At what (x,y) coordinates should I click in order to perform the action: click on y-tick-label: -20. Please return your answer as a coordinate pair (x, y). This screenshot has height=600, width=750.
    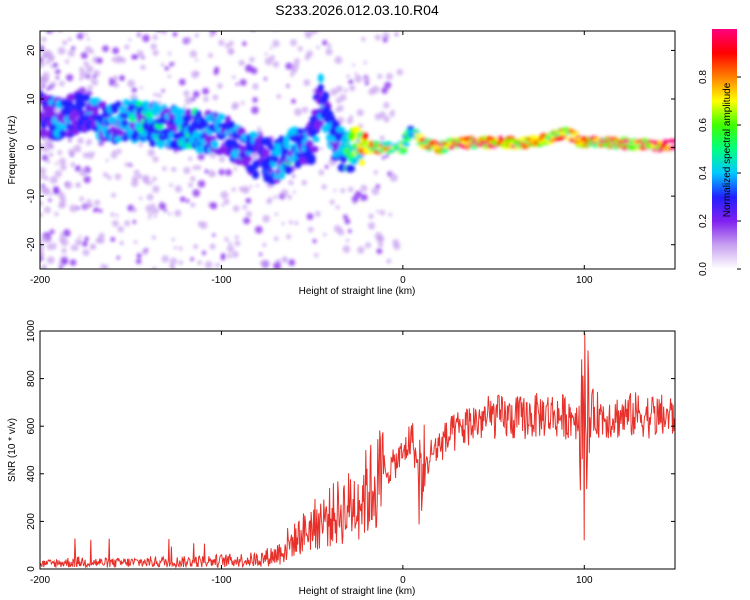
    Looking at the image, I should click on (31, 244).